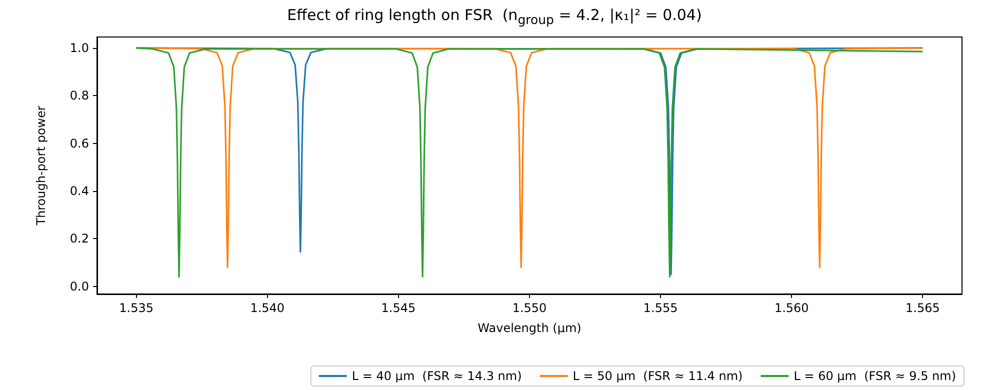 The width and height of the screenshot is (989, 390). I want to click on y-tick-label: 0.4, so click(79, 191).